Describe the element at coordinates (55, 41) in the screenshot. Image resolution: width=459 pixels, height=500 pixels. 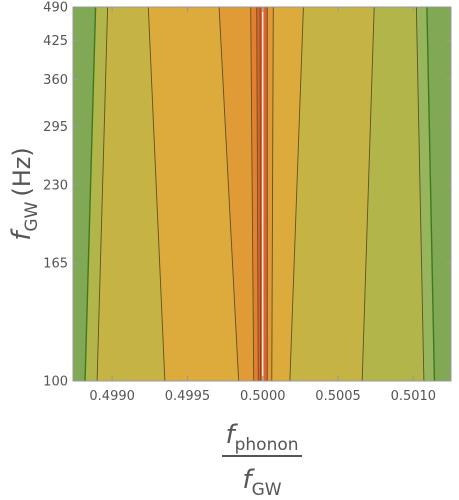
I see `y-tick-label-6: 425` at that location.